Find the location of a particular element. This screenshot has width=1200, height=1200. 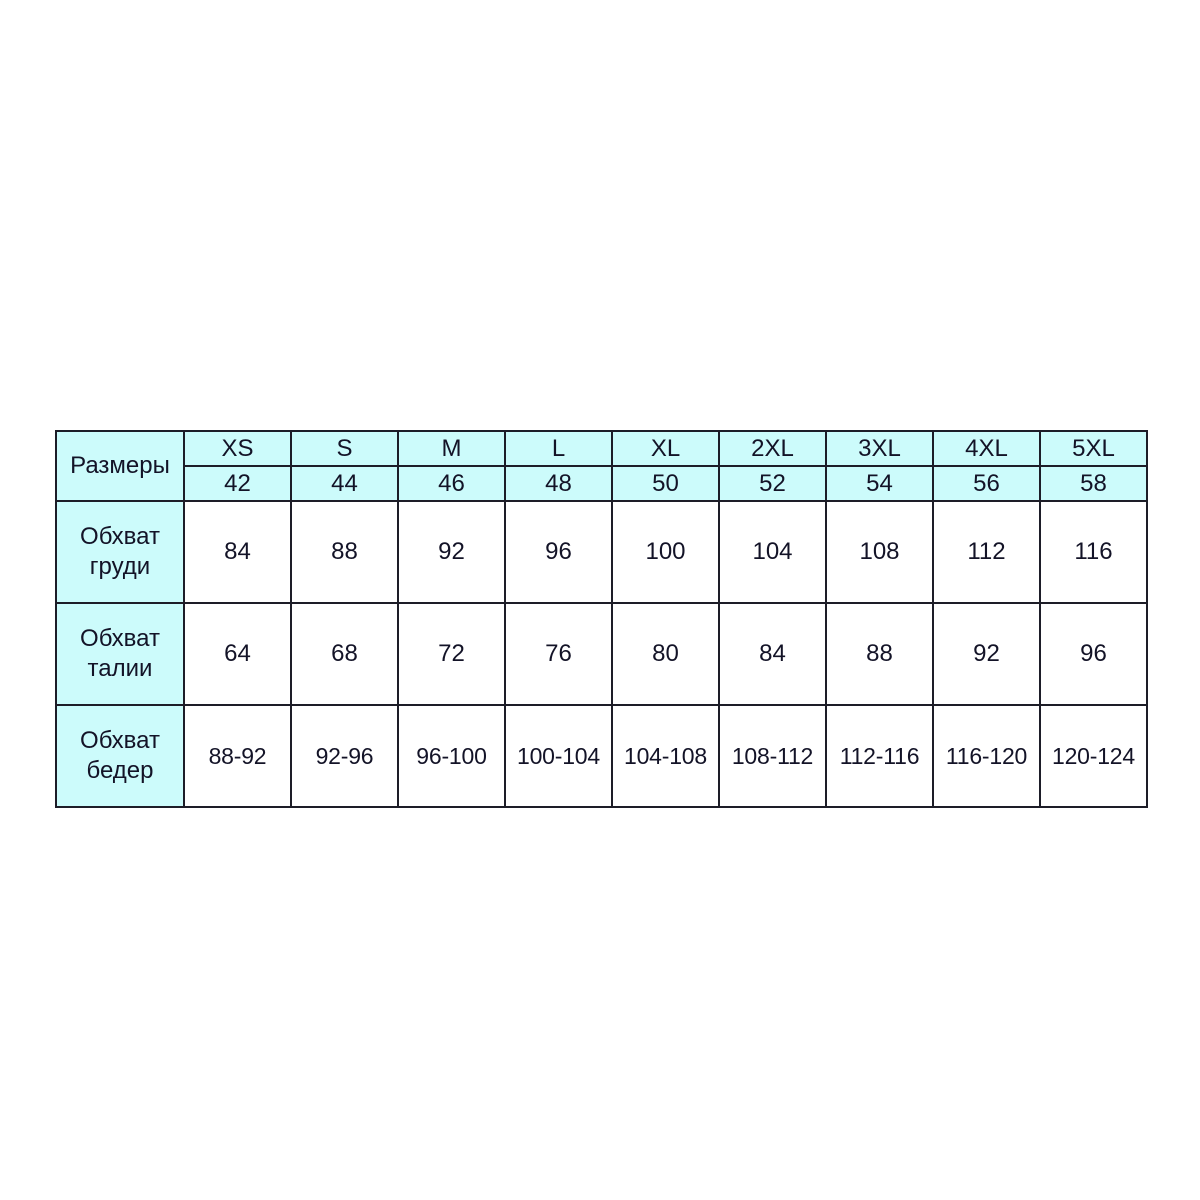

size-number-cell-4: 50 is located at coordinates (665, 483).